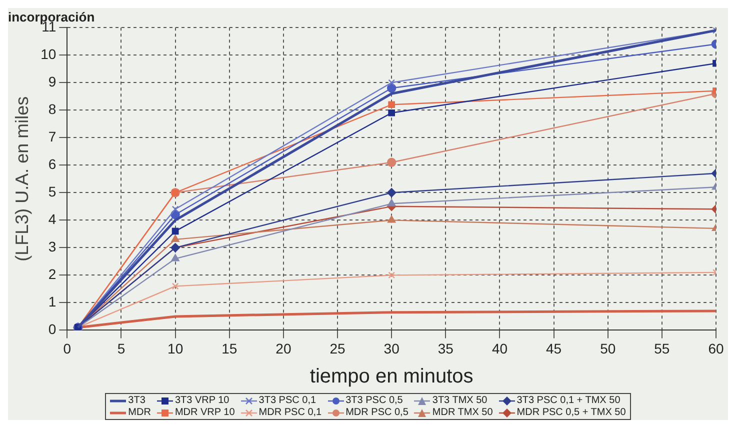 Image resolution: width=736 pixels, height=433 pixels. What do you see at coordinates (716, 348) in the screenshot?
I see `x-tick-label: 60` at bounding box center [716, 348].